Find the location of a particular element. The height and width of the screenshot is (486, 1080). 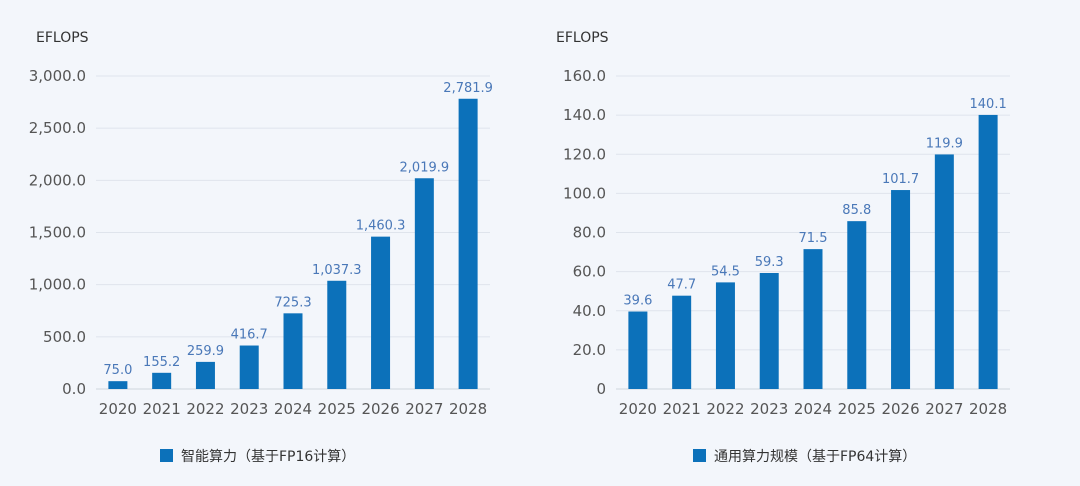

y-tick-label: 0 is located at coordinates (601, 389).